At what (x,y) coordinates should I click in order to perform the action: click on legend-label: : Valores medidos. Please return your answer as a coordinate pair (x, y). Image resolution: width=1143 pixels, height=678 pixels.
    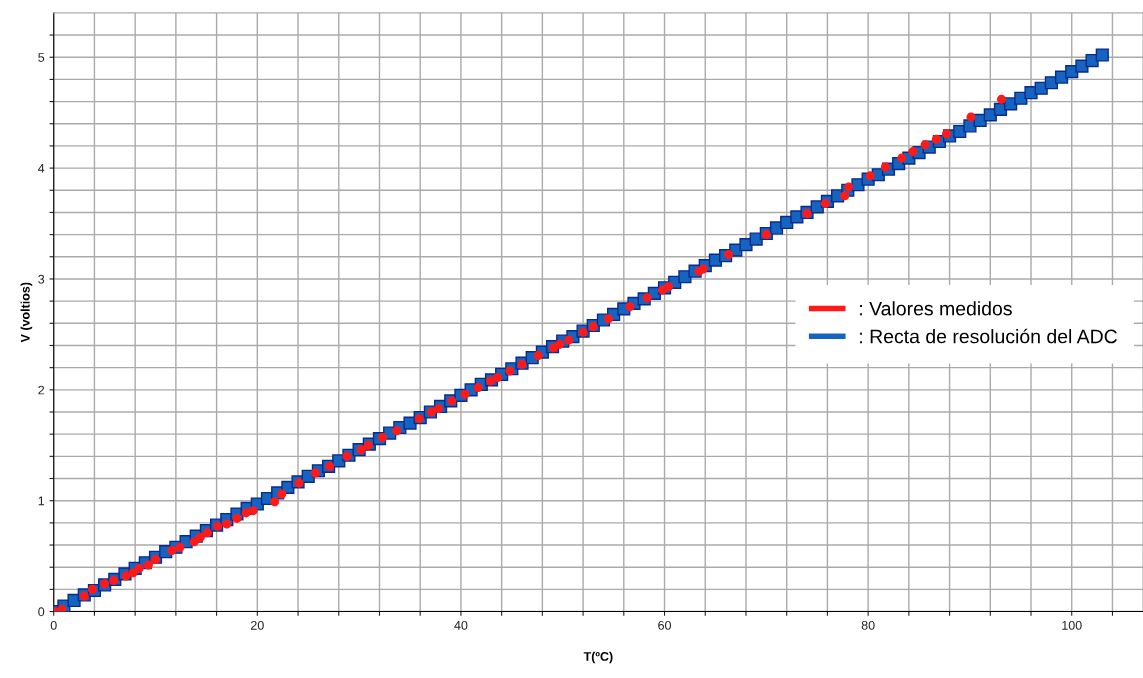
    Looking at the image, I should click on (936, 308).